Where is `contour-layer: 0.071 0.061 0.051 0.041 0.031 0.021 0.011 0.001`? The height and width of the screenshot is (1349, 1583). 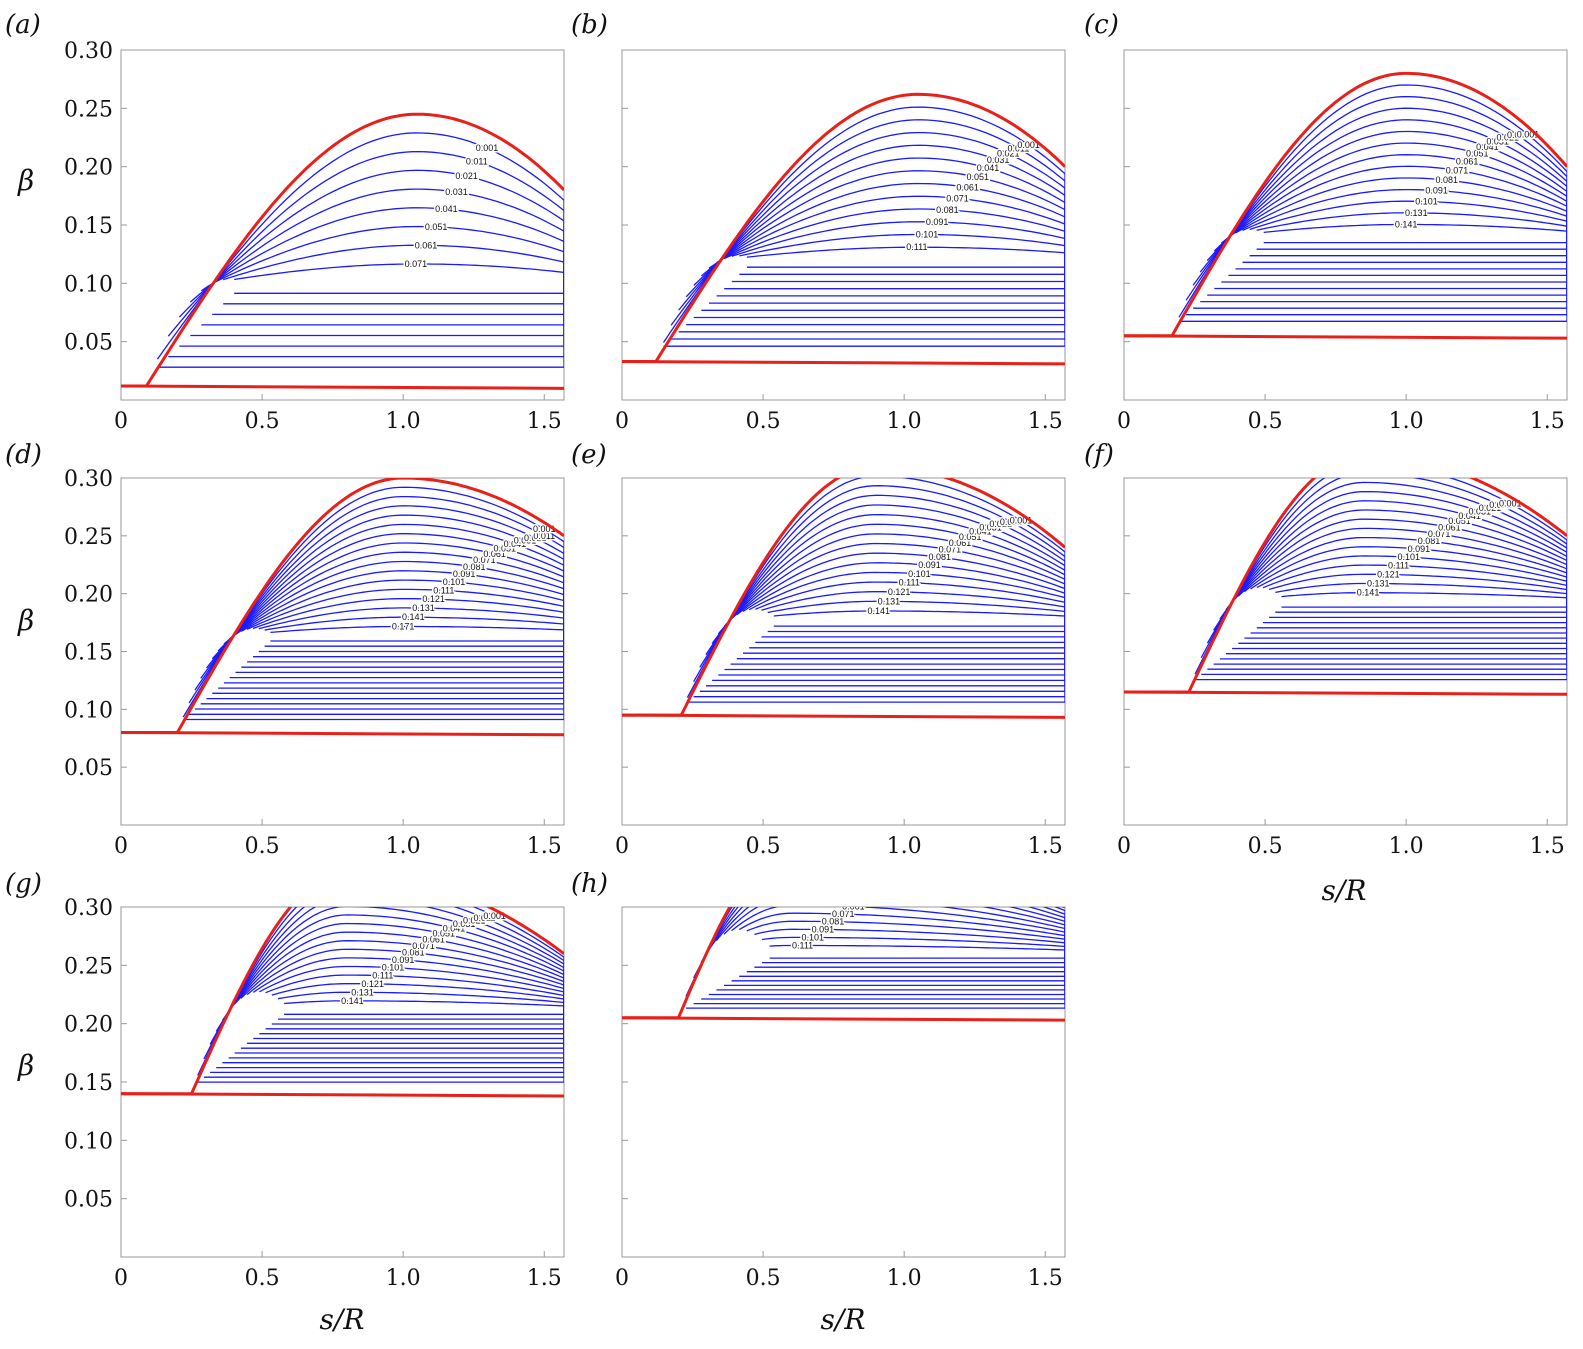
contour-layer: 0.071 0.061 0.051 0.041 0.031 0.021 0.011 0.001 is located at coordinates (342, 251).